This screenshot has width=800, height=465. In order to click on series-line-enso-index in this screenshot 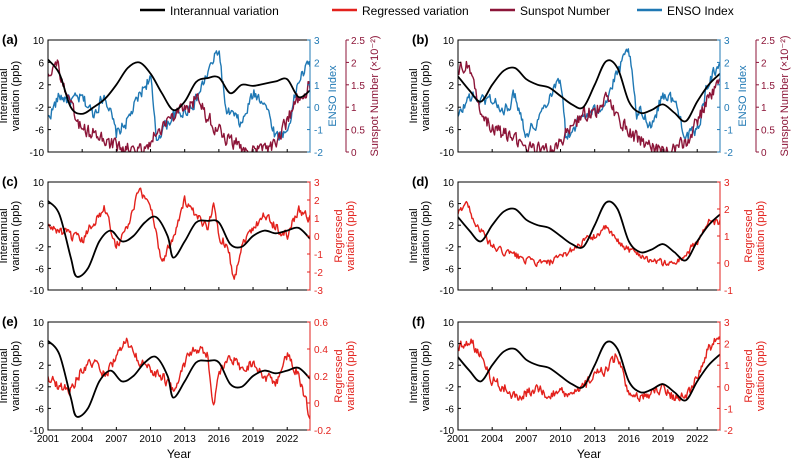, I will do `click(589, 94)`.